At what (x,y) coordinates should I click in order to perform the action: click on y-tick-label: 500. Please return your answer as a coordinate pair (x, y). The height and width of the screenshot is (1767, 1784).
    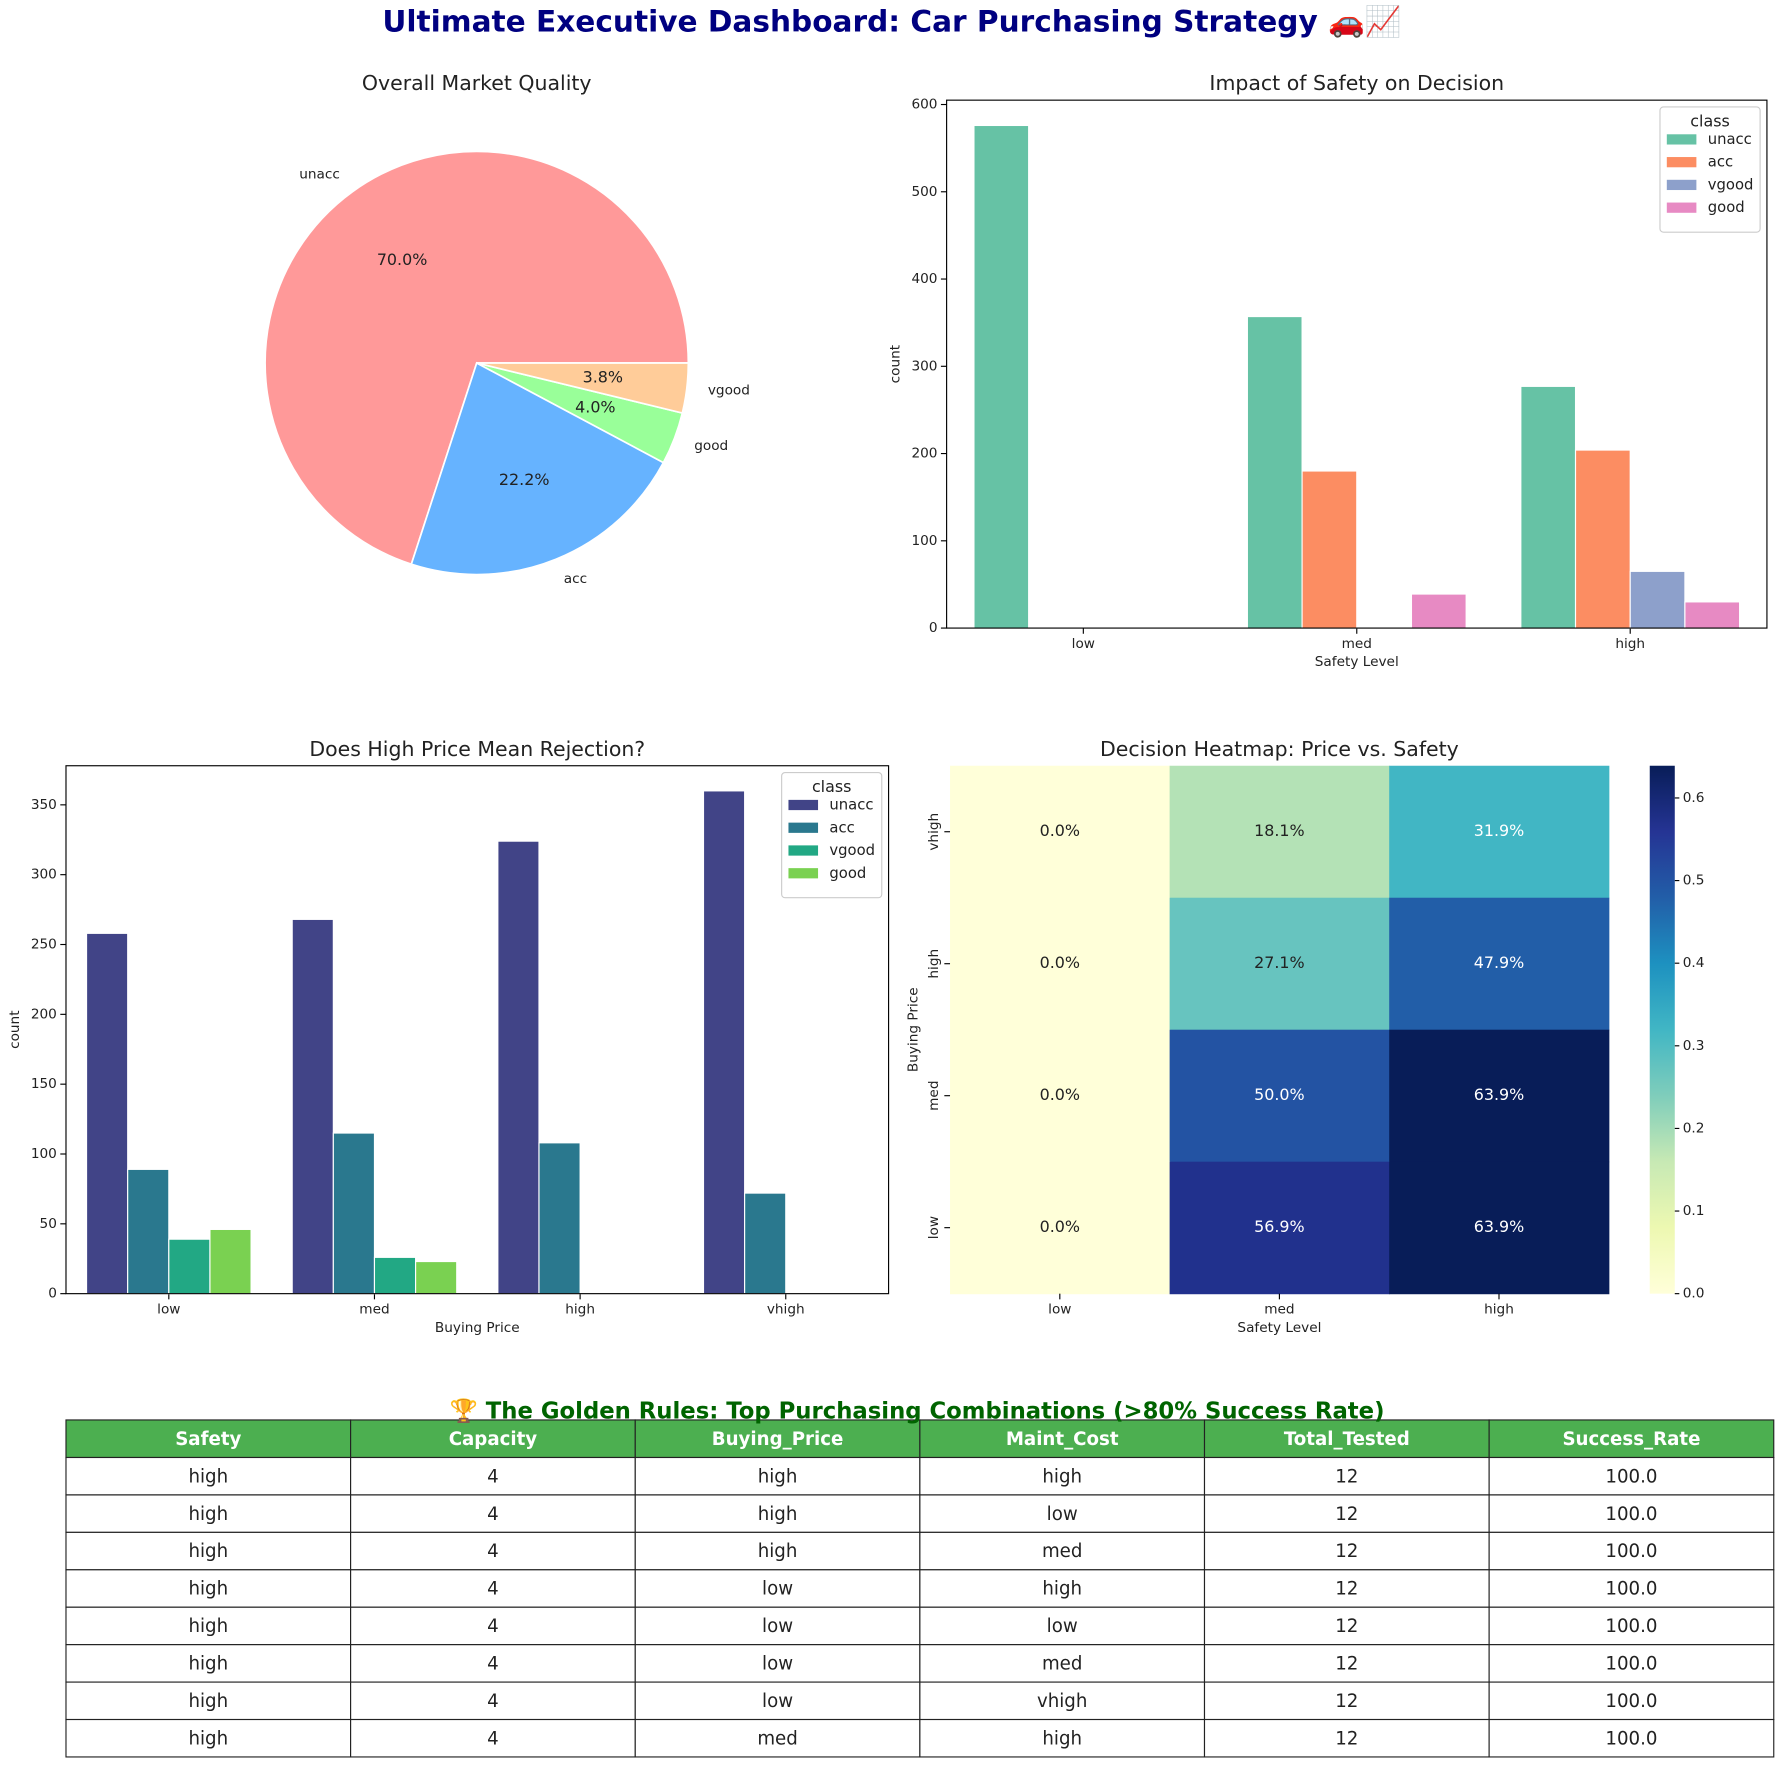
    Looking at the image, I should click on (924, 192).